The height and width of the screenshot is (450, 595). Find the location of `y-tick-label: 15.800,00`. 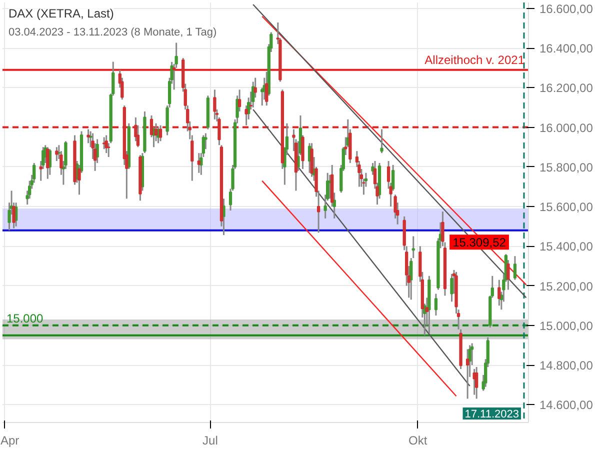

y-tick-label: 15.800,00 is located at coordinates (567, 167).